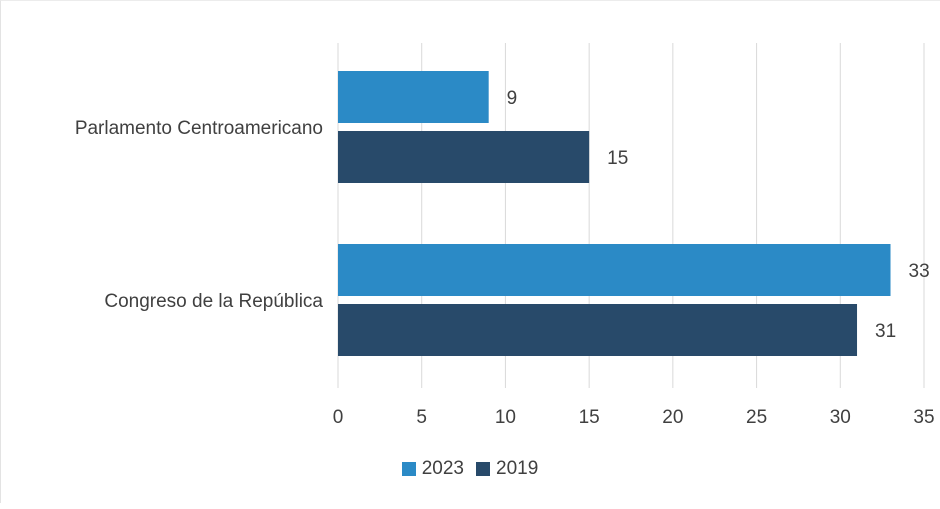 The image size is (940, 509). Describe the element at coordinates (408, 469) in the screenshot. I see `legend-swatch-2023` at that location.